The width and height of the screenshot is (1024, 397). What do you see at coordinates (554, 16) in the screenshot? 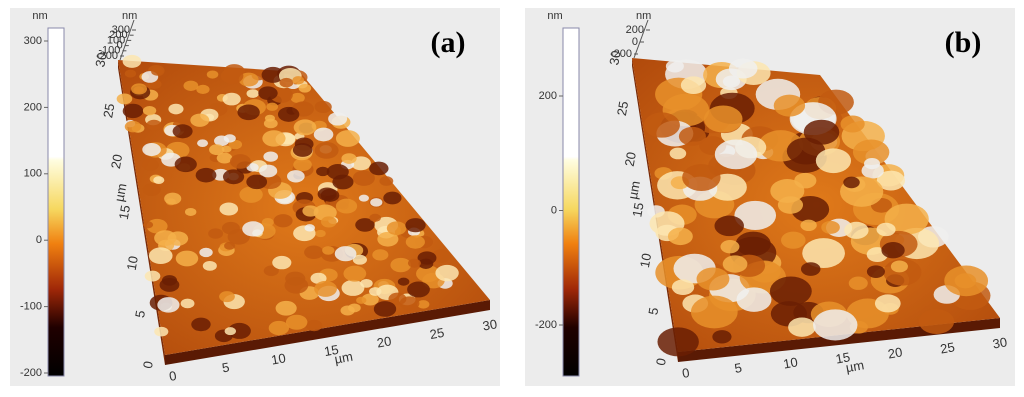
I see `colorbar-unit: nm` at bounding box center [554, 16].